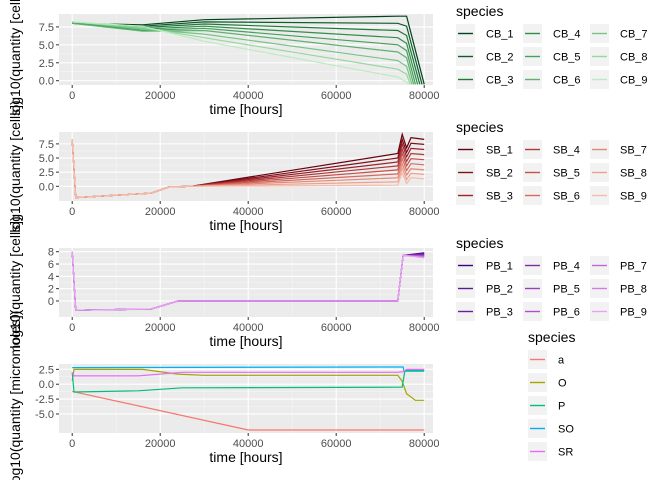 This screenshot has width=672, height=480. What do you see at coordinates (634, 81) in the screenshot?
I see `legend-label-CB_9: CB_9` at bounding box center [634, 81].